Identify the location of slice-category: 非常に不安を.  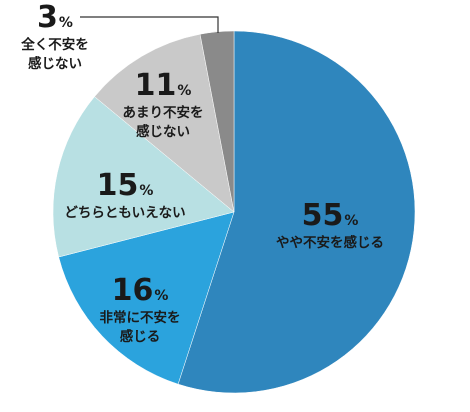
(140, 317).